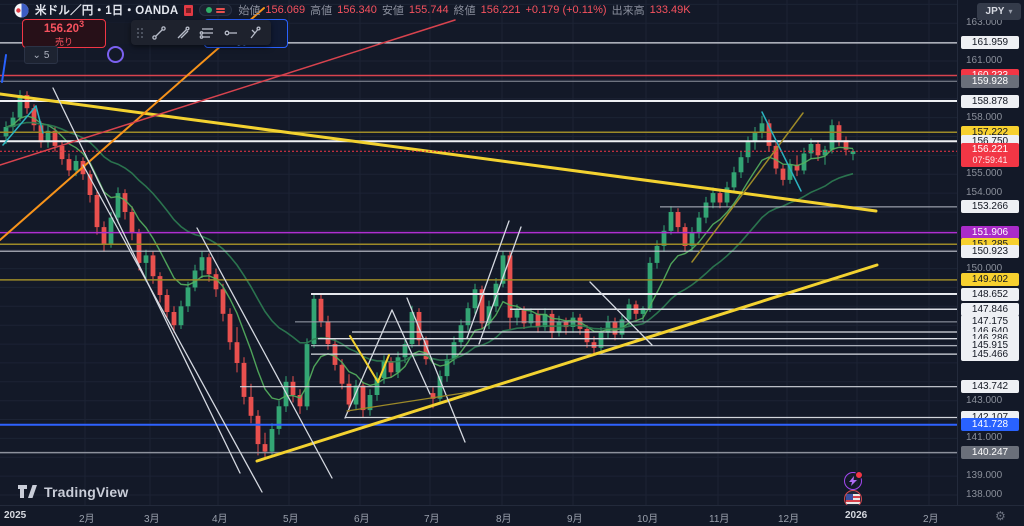 This screenshot has width=1024, height=526. What do you see at coordinates (990, 354) in the screenshot?
I see `price-line-label: 145.466` at bounding box center [990, 354].